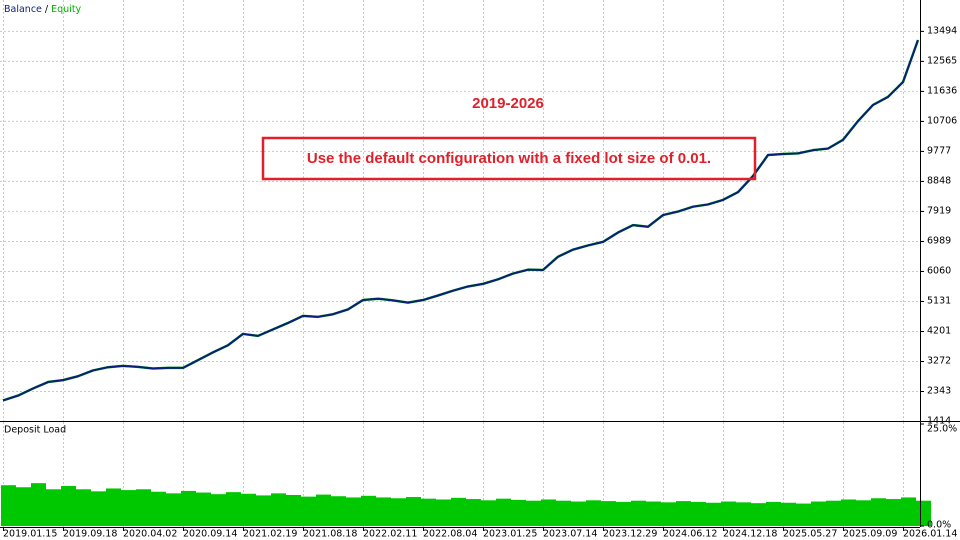  What do you see at coordinates (30, 534) in the screenshot?
I see `x-tick-label: 2019.01.15` at bounding box center [30, 534].